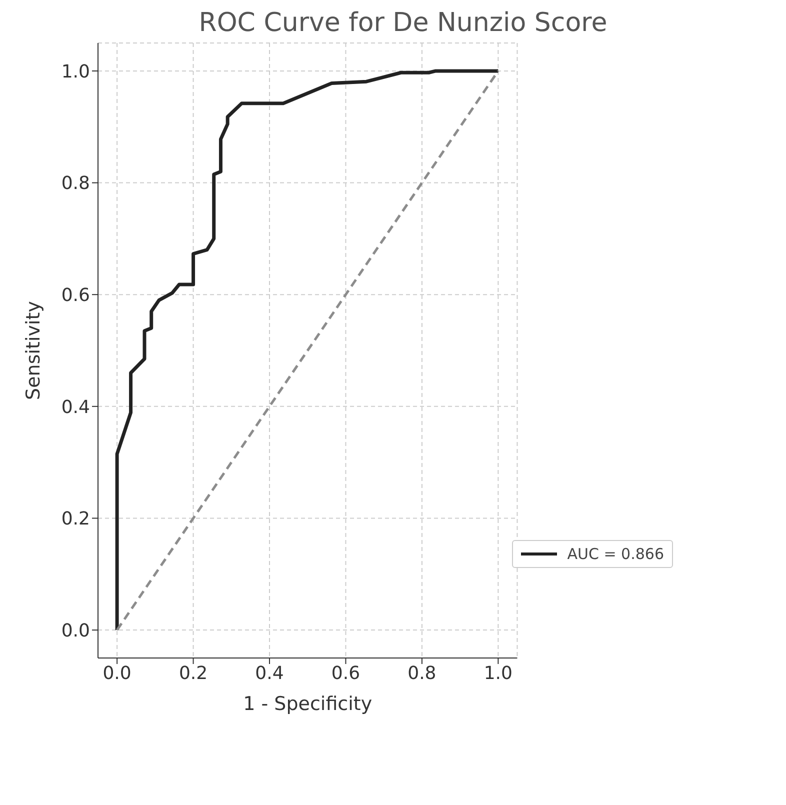 This screenshot has height=805, width=786. I want to click on x-tick-label: 1.0, so click(498, 673).